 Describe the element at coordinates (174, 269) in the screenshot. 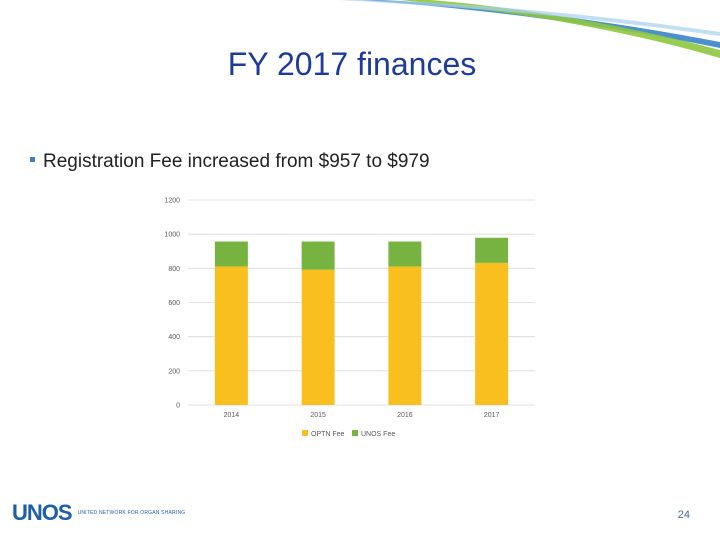

I see `y-tick-label: 800` at that location.